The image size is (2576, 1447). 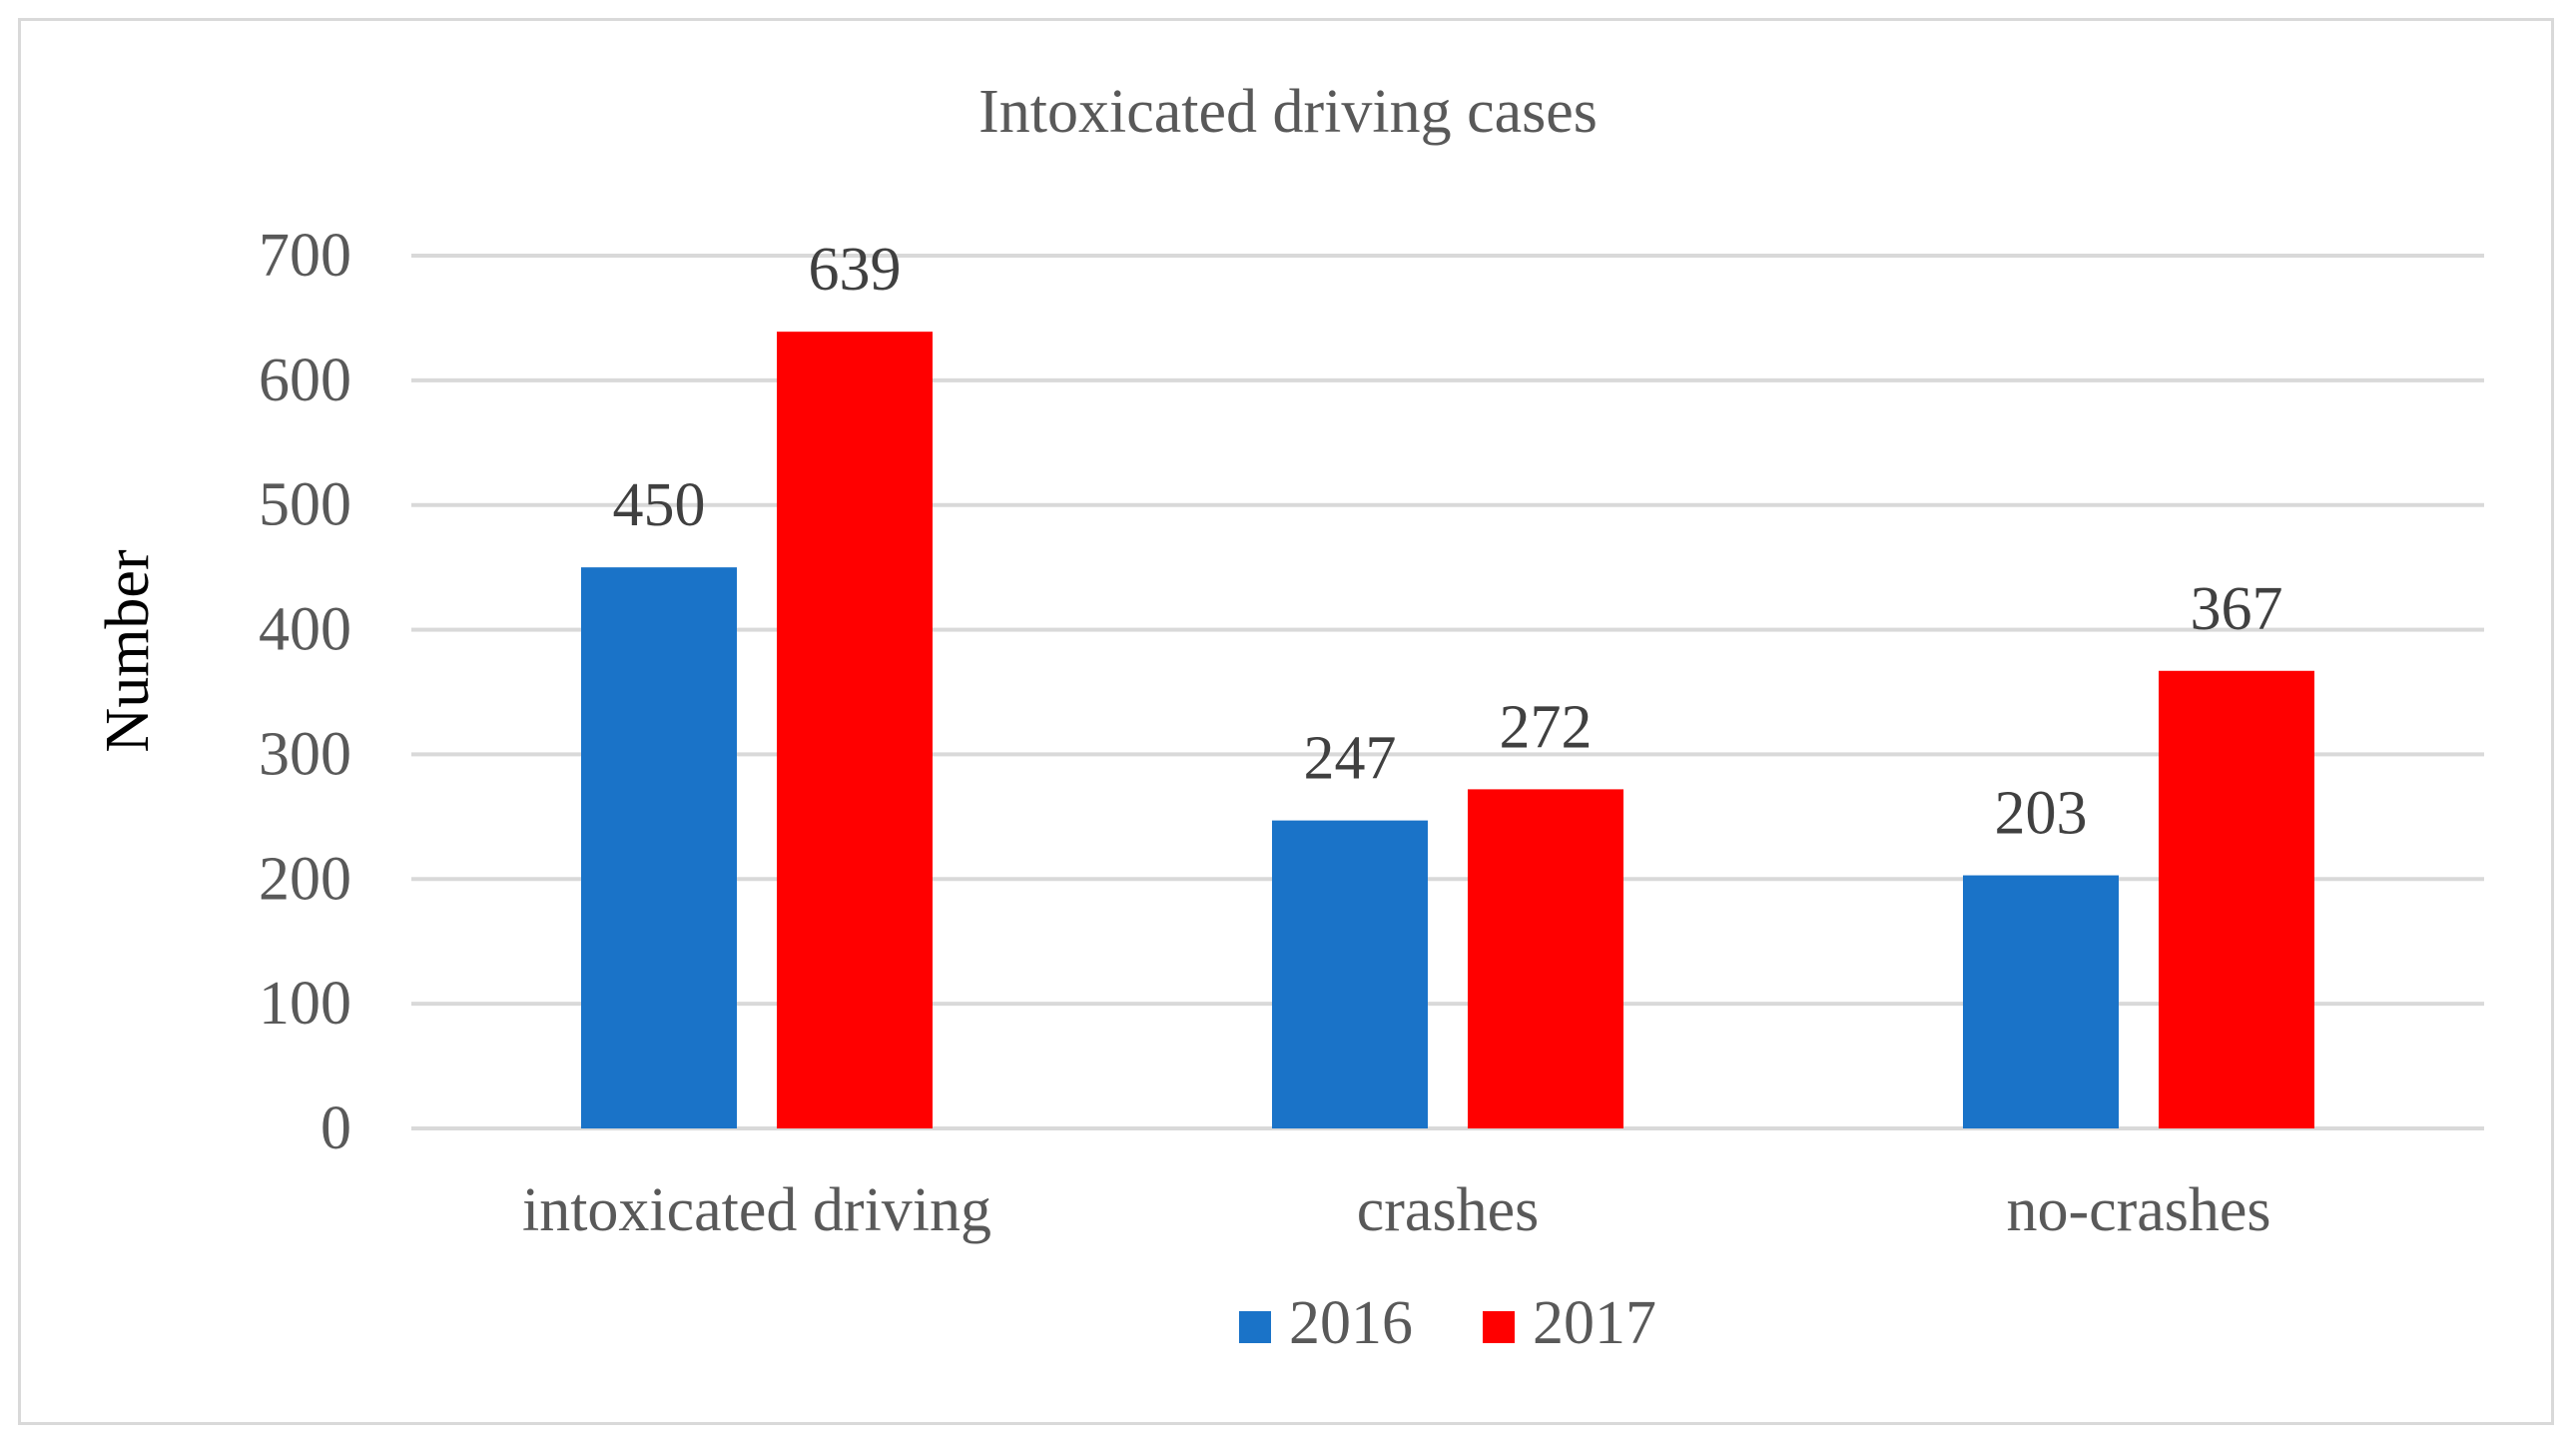 What do you see at coordinates (2138, 1210) in the screenshot?
I see `x-tick-label: no-crashes` at bounding box center [2138, 1210].